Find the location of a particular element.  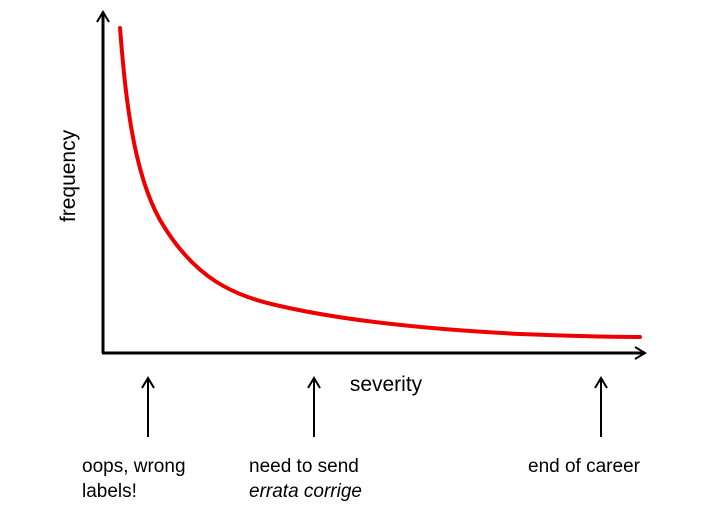

annotation-oops-line1: oops, wrong is located at coordinates (134, 466).